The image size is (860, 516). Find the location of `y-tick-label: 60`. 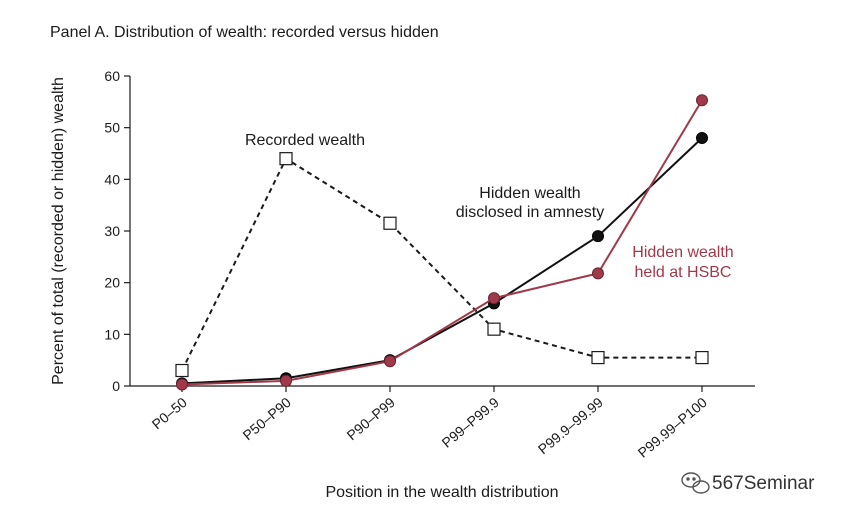

y-tick-label: 60 is located at coordinates (112, 76).